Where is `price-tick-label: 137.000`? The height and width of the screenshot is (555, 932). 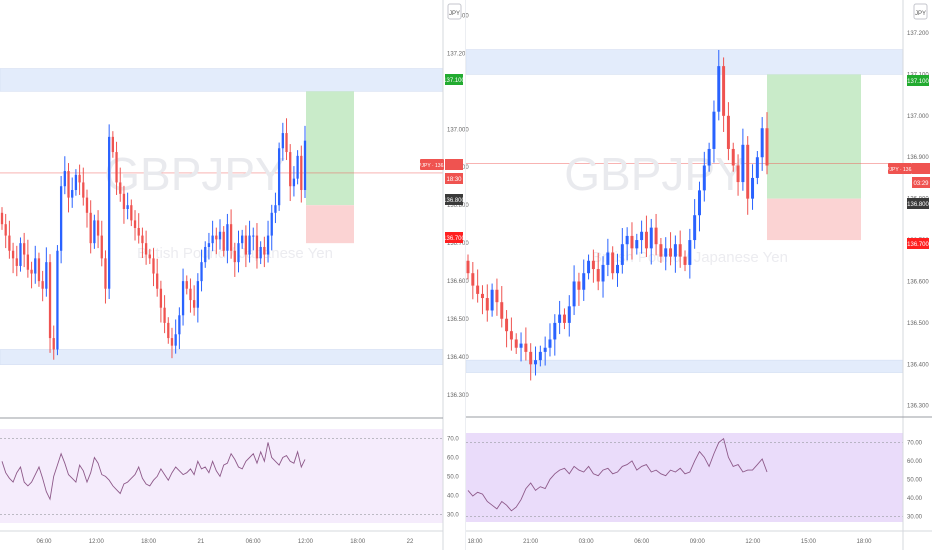 price-tick-label: 137.000 is located at coordinates (918, 117).